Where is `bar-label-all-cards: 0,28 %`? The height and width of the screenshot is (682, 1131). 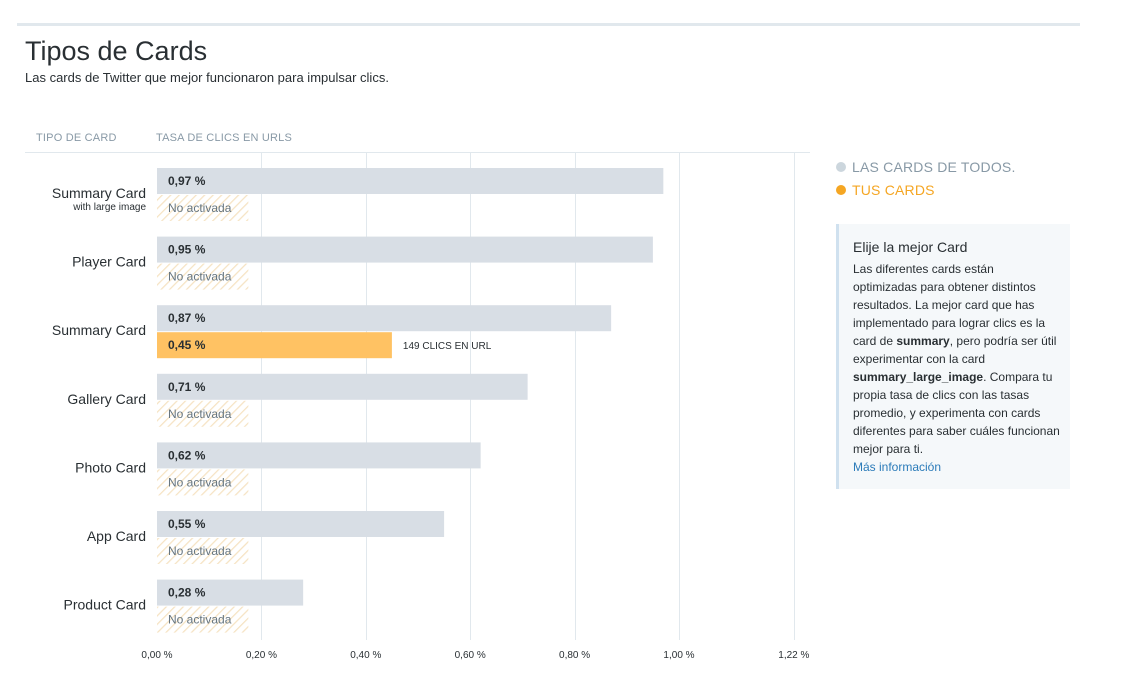 bar-label-all-cards: 0,28 % is located at coordinates (187, 593).